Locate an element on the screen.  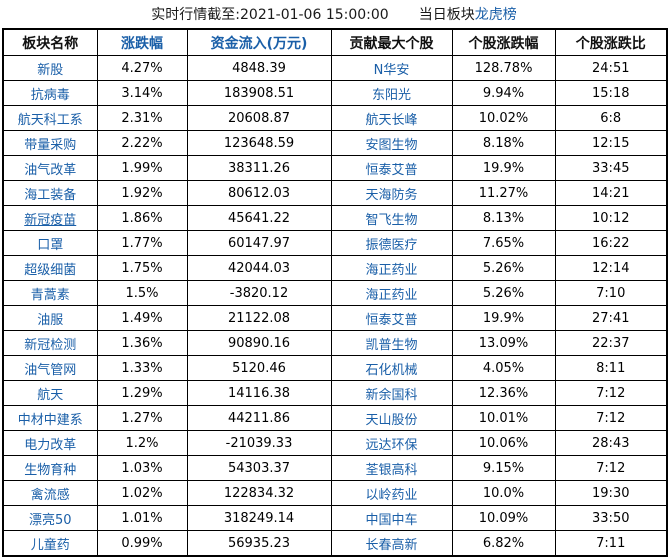
top-stock-cell: 荃银高科 is located at coordinates (391, 468).